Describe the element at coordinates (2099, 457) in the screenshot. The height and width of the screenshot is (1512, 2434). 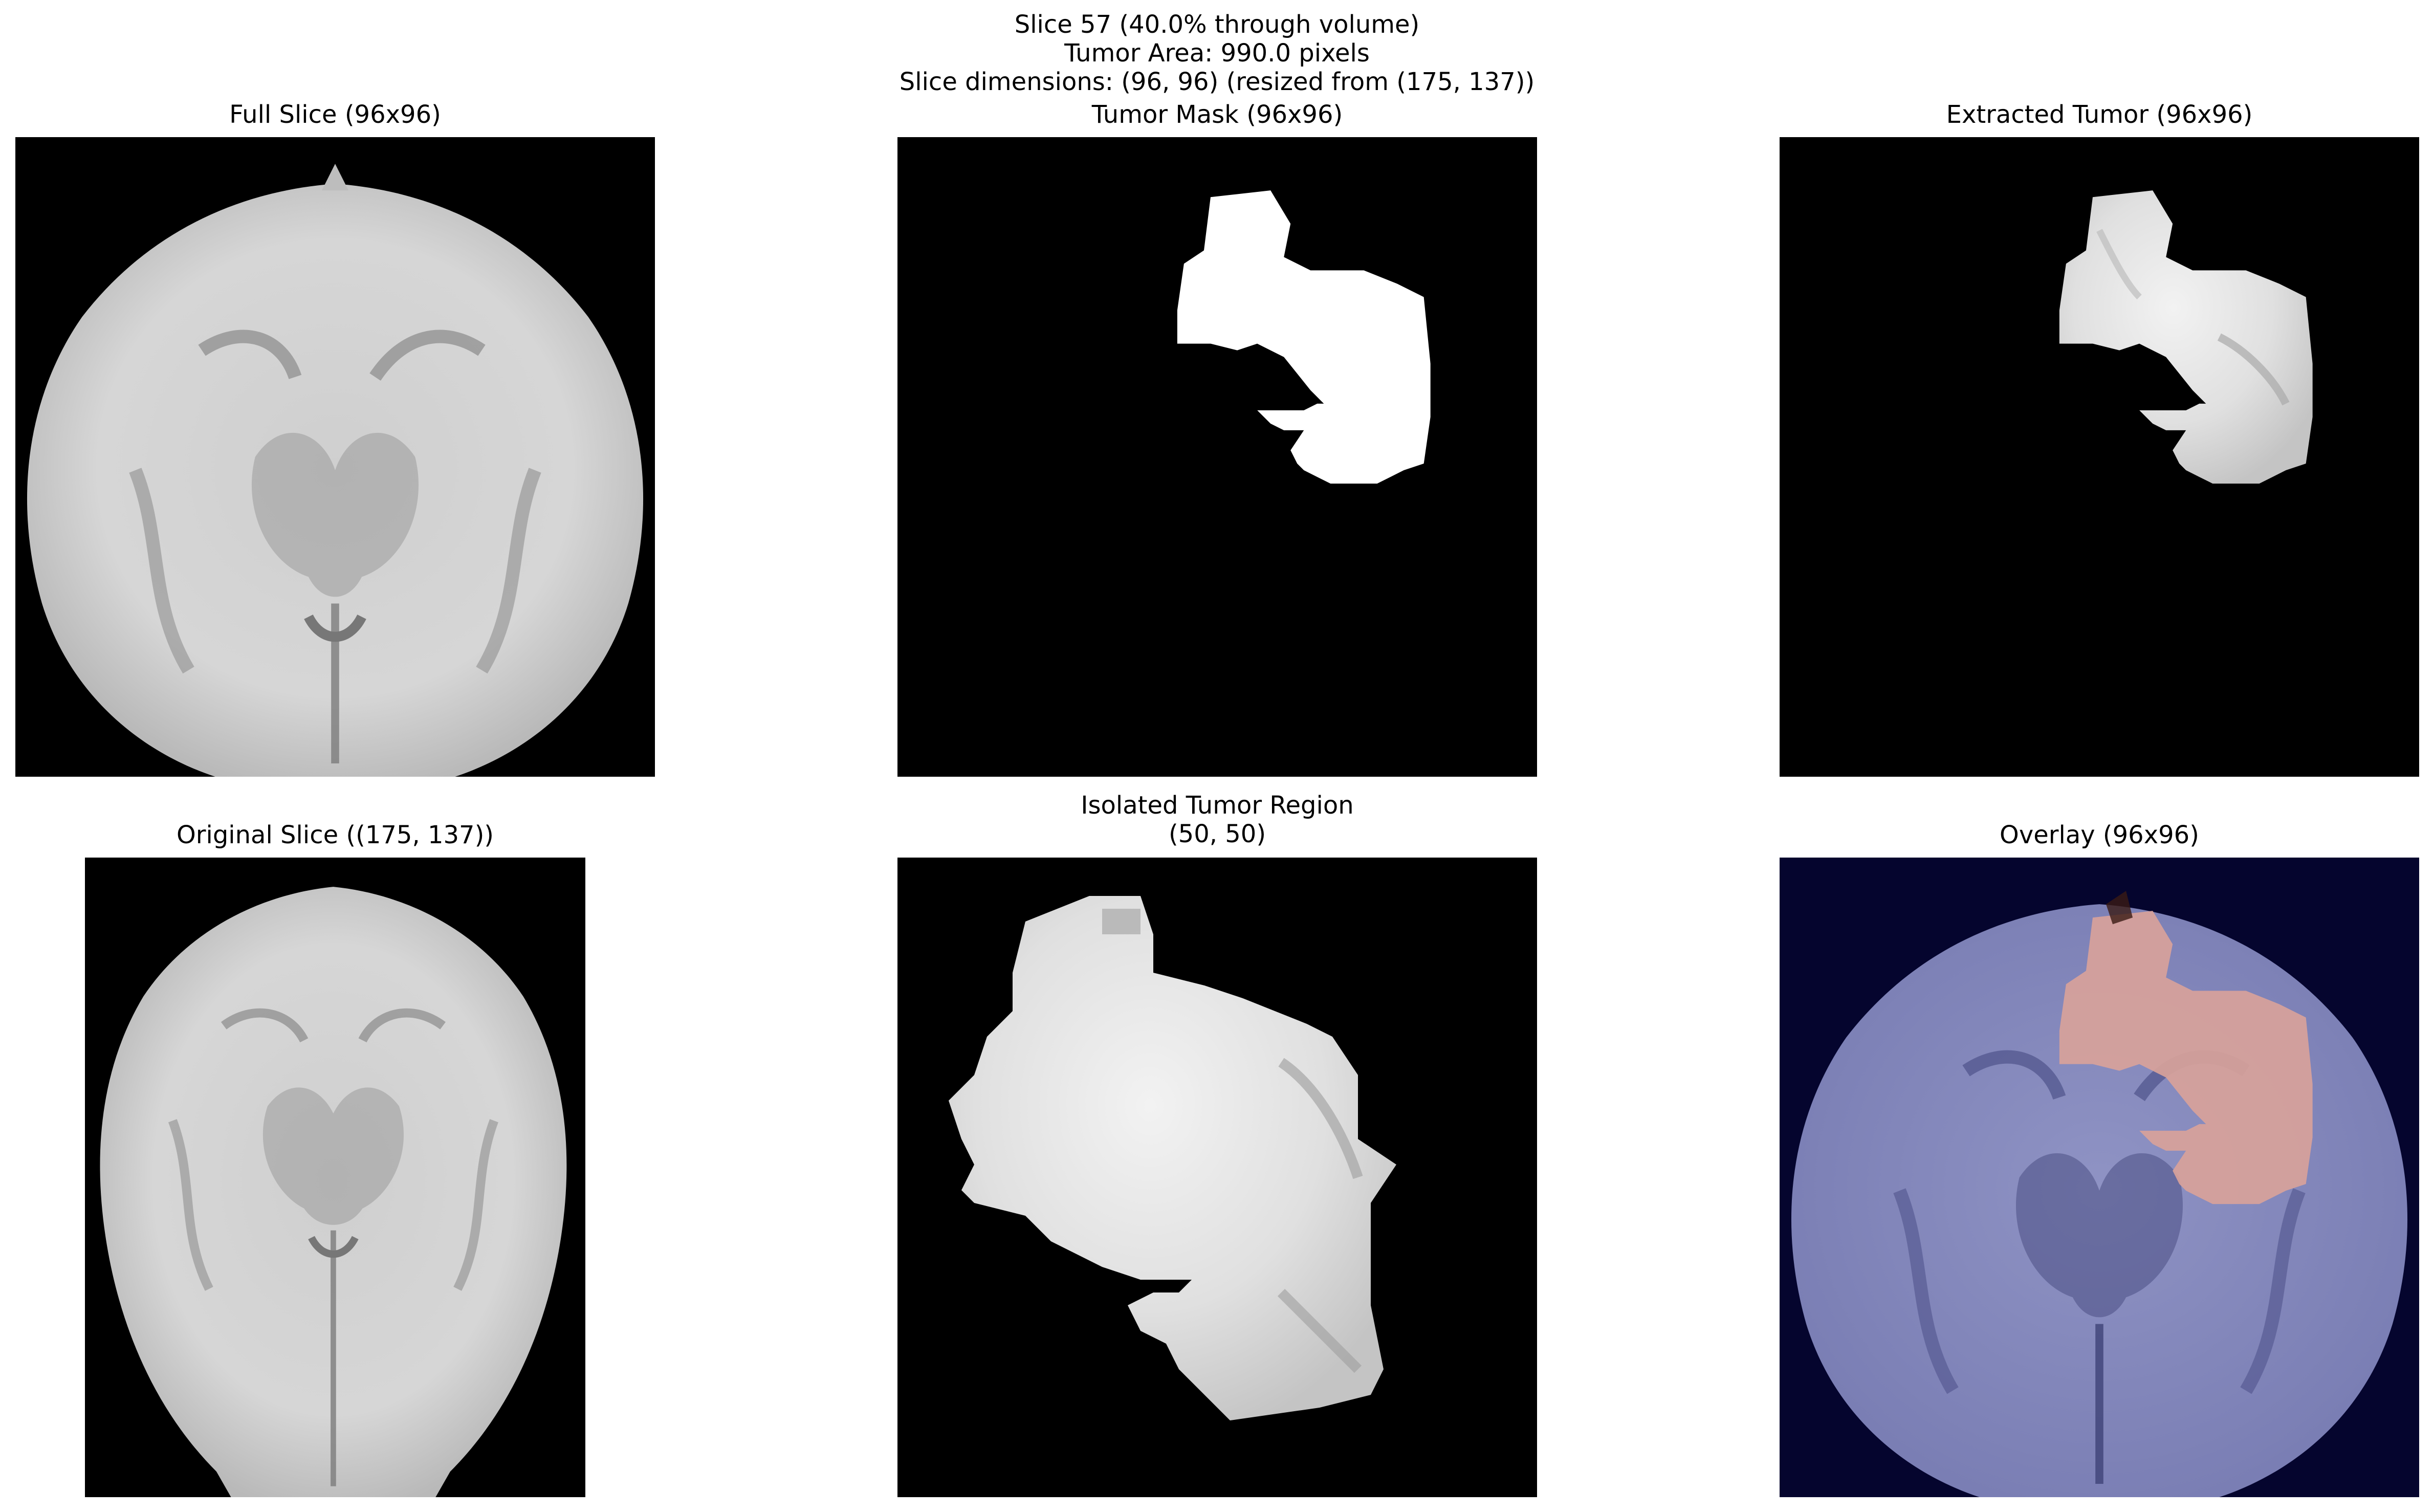
I see `extracted-tumor-image` at that location.